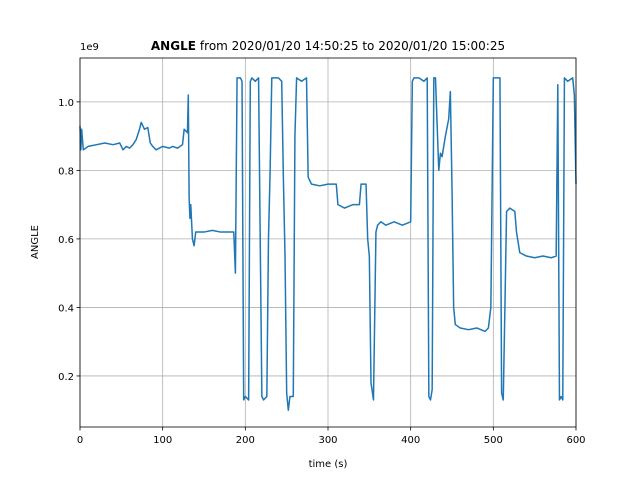 Image resolution: width=640 pixels, height=484 pixels. I want to click on x-tick-label: 0, so click(80, 440).